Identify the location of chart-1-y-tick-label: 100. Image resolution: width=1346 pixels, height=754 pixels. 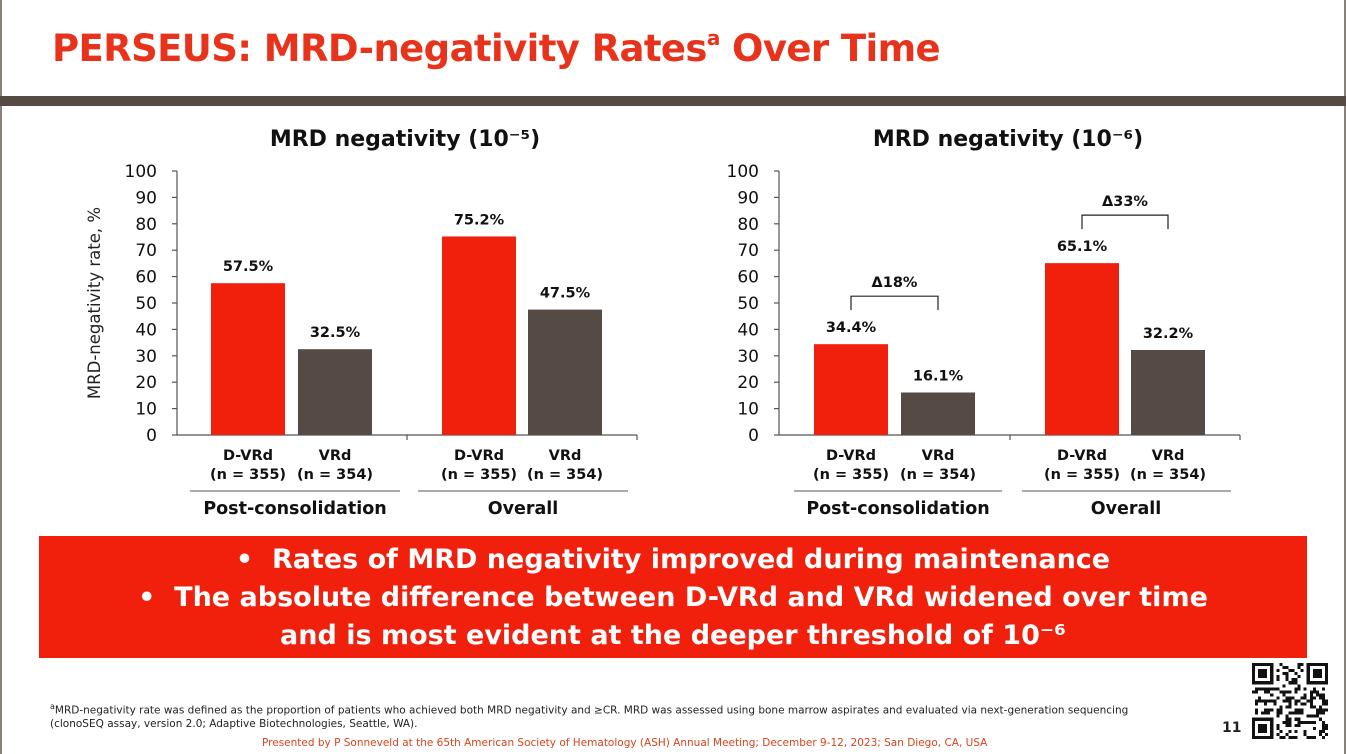
(141, 172).